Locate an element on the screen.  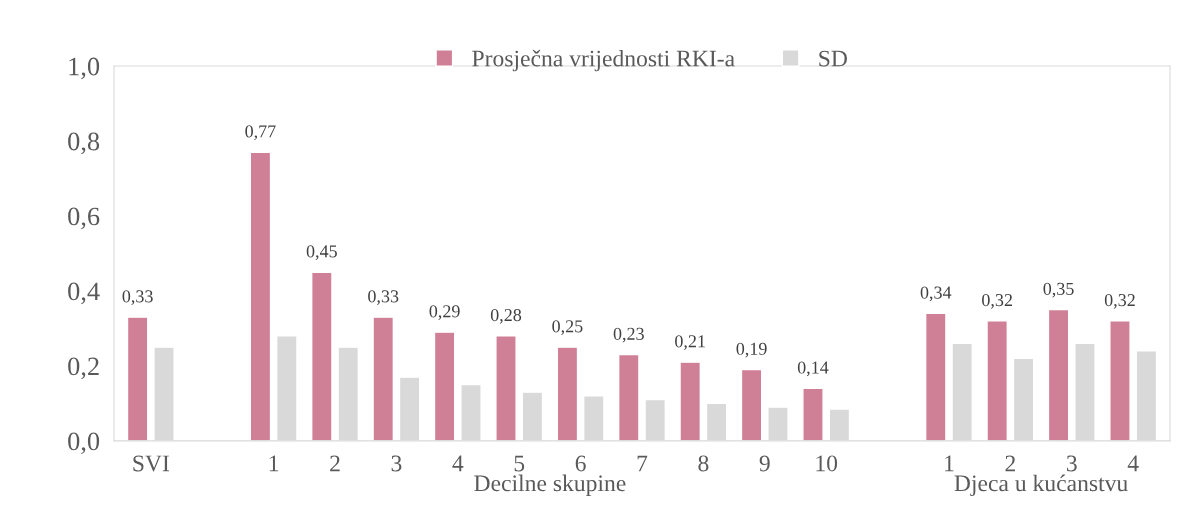
data-label: 0,34 is located at coordinates (936, 294).